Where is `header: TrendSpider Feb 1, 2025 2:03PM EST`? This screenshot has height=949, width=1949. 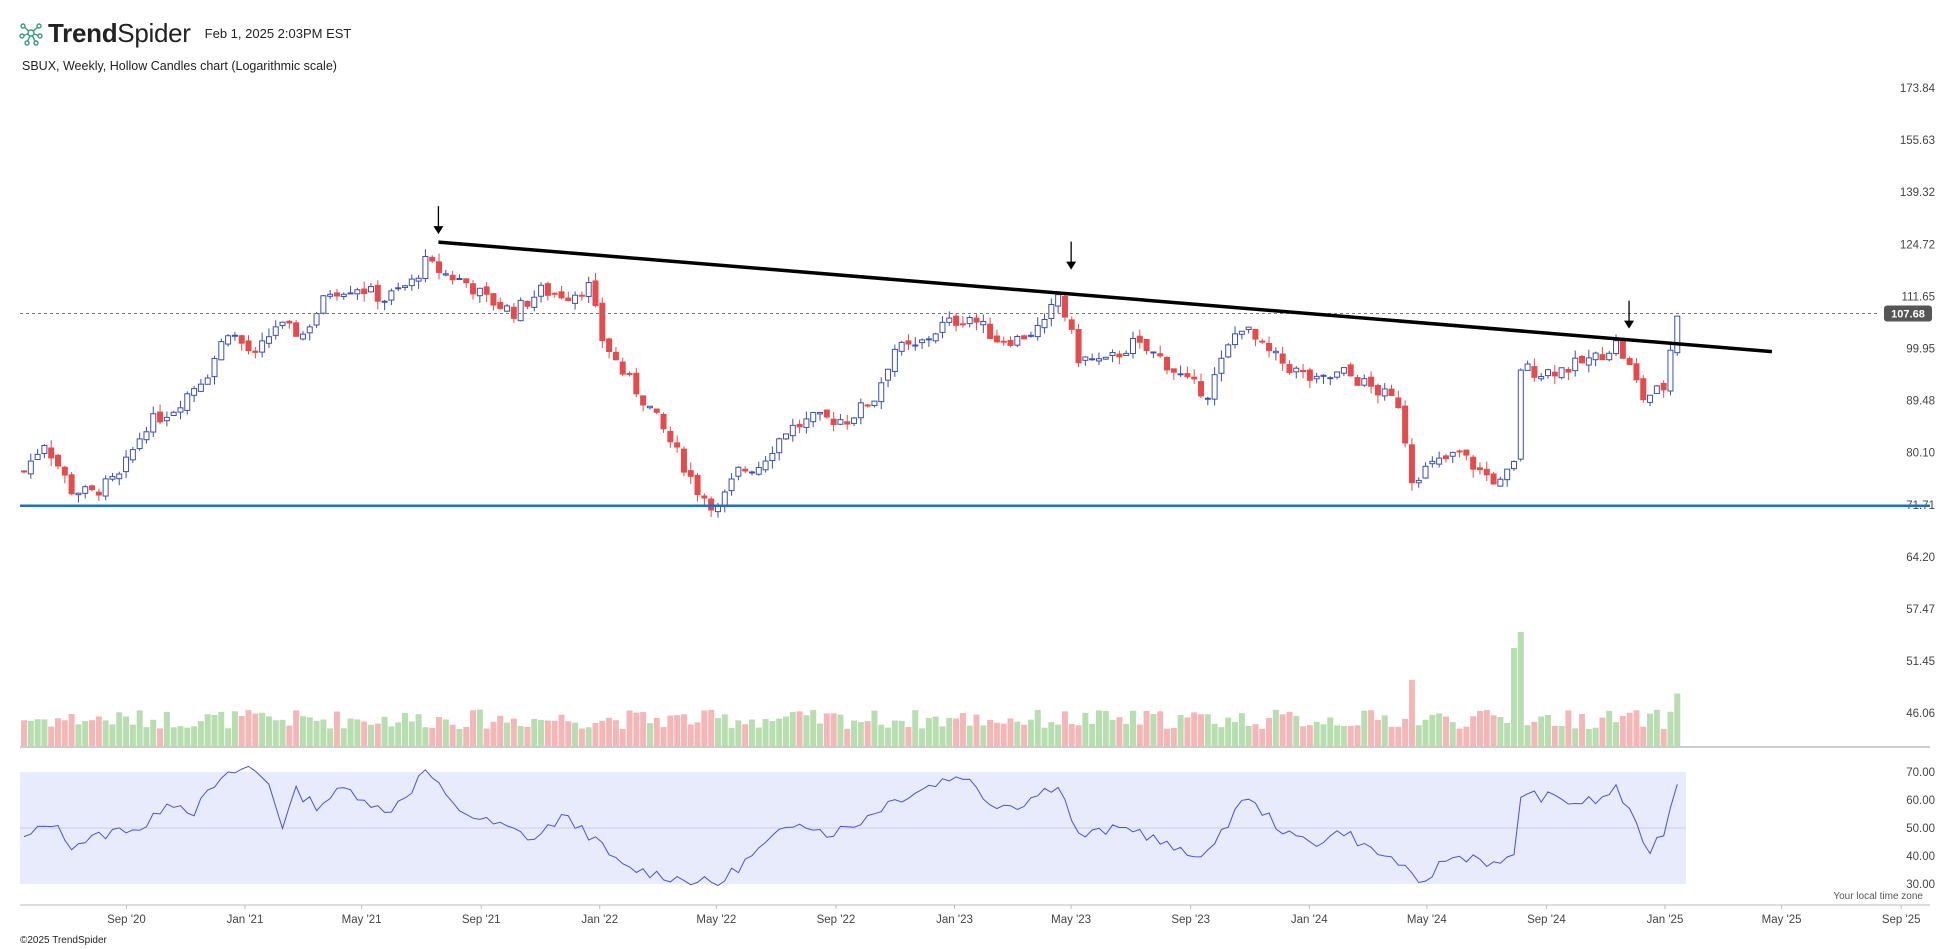
header: TrendSpider Feb 1, 2025 2:03PM EST is located at coordinates (184, 33).